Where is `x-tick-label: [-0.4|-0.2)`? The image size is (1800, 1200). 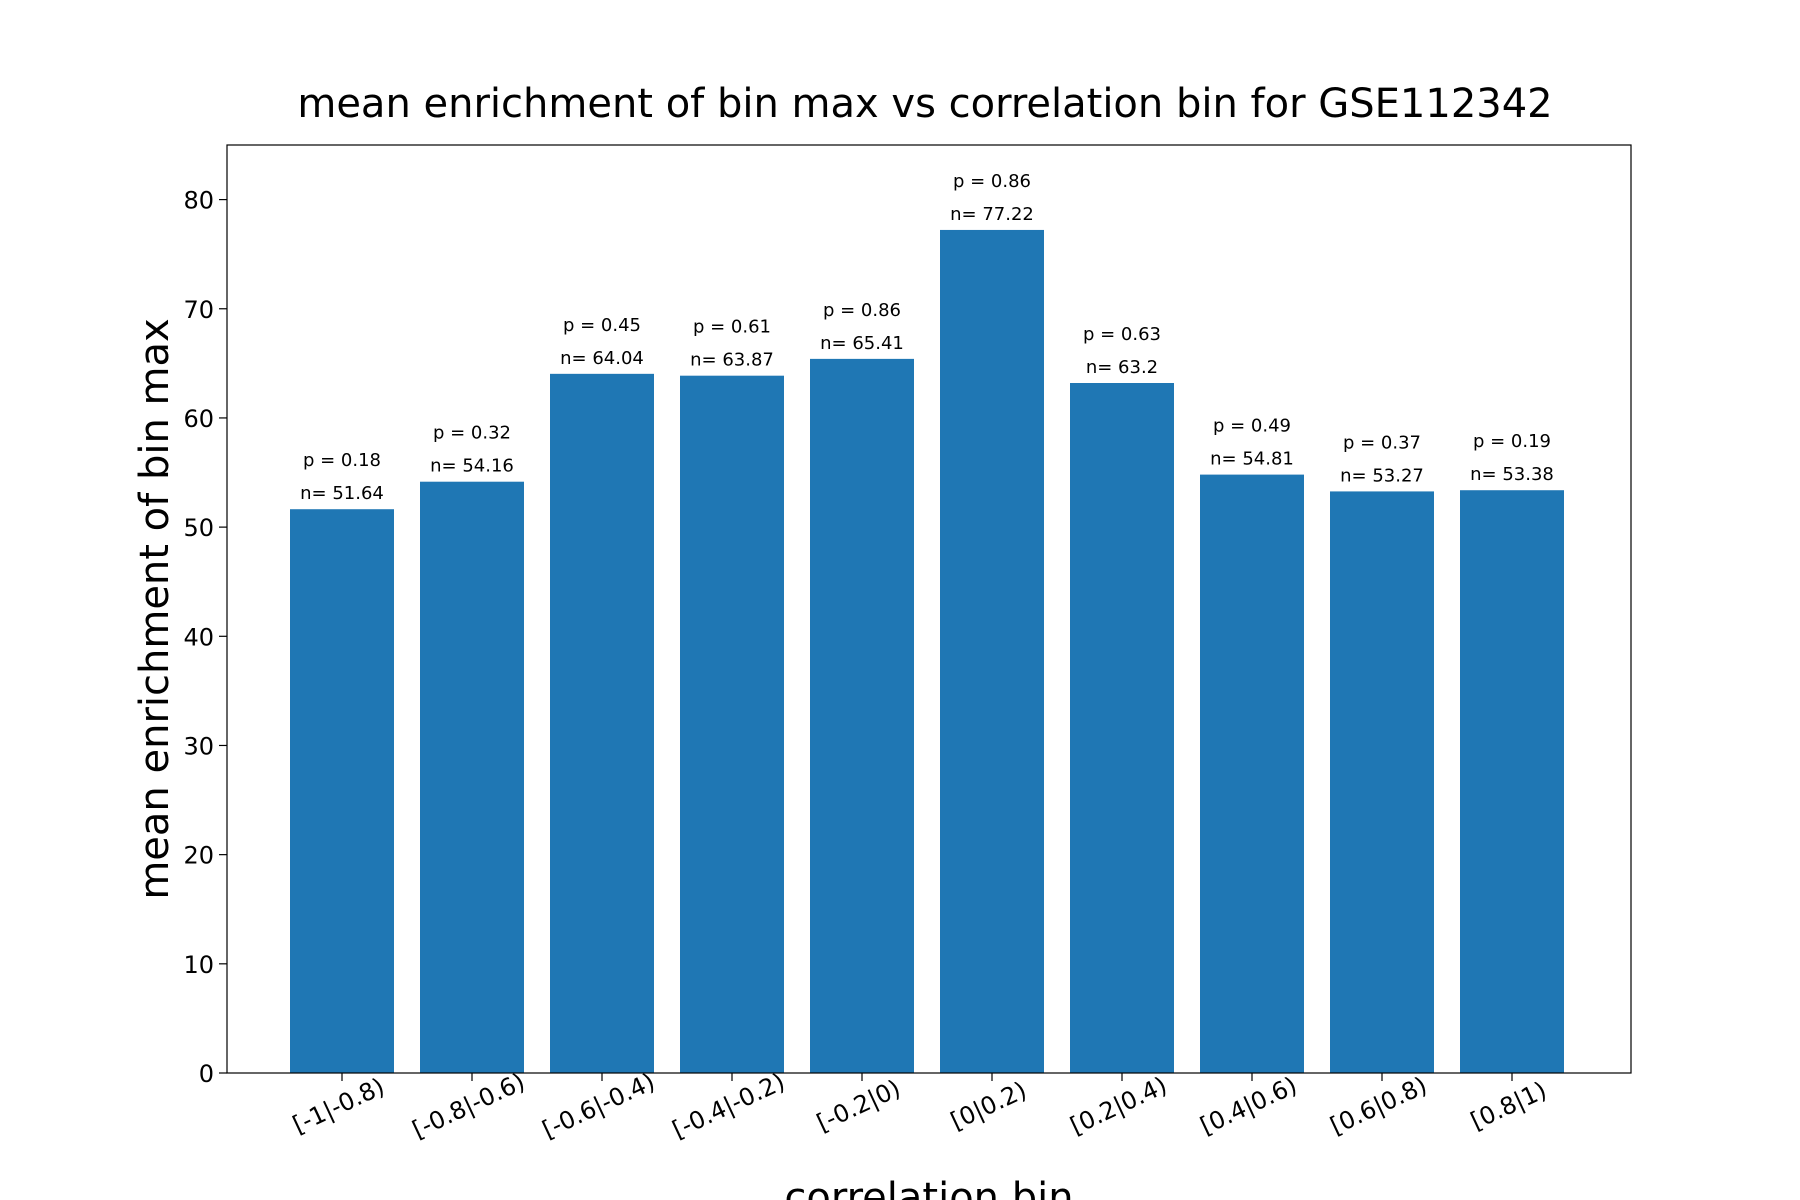
x-tick-label: [-0.4|-0.2) is located at coordinates (728, 1106).